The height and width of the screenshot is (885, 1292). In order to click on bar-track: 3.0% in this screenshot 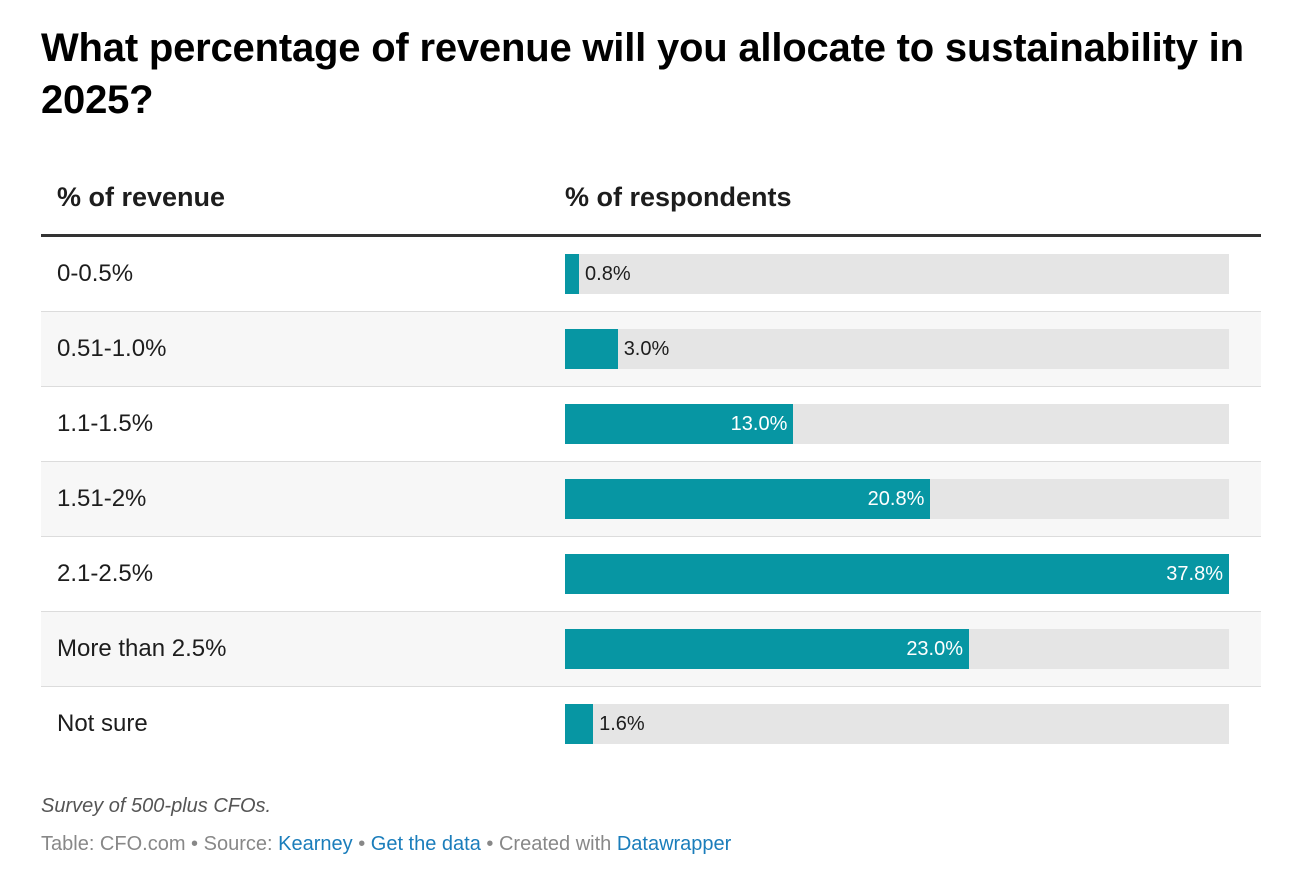, I will do `click(897, 349)`.